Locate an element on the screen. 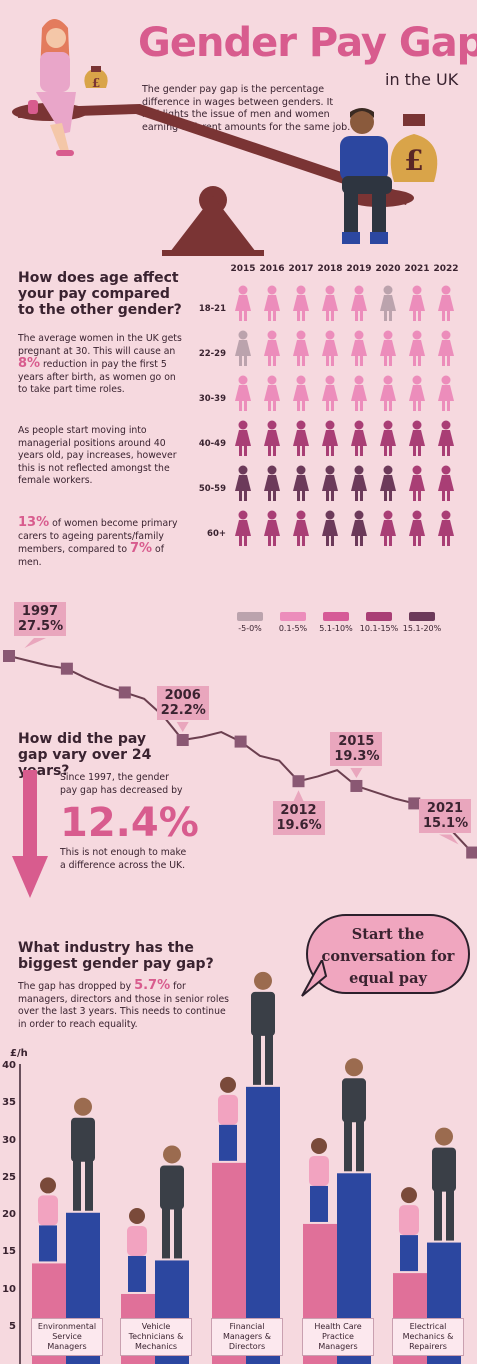  gap-heading: How did the pay gap vary over 24 years? is located at coordinates (85, 755).